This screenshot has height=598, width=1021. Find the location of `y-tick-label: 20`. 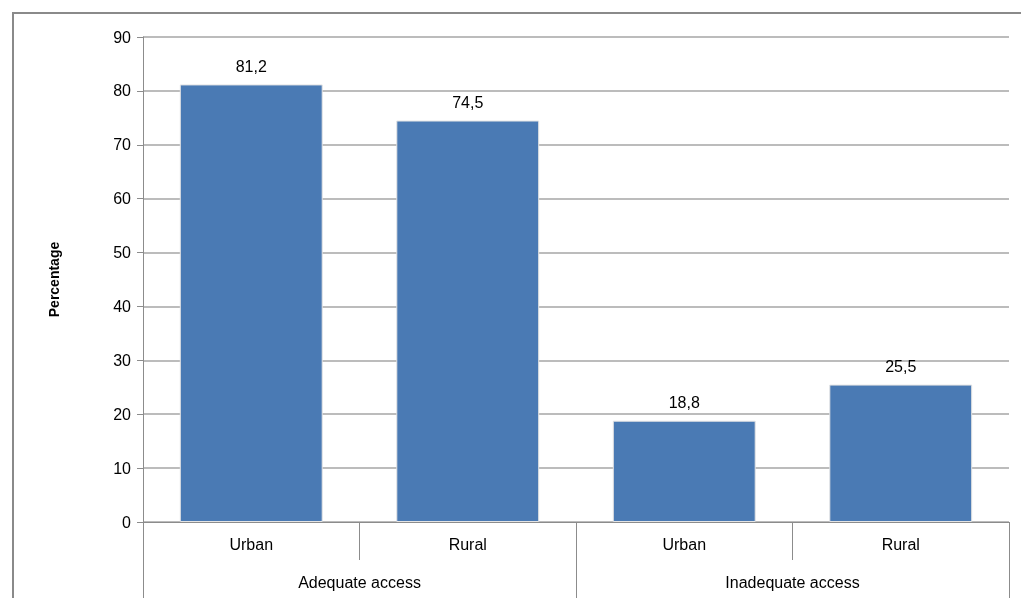

y-tick-label: 20 is located at coordinates (122, 414).